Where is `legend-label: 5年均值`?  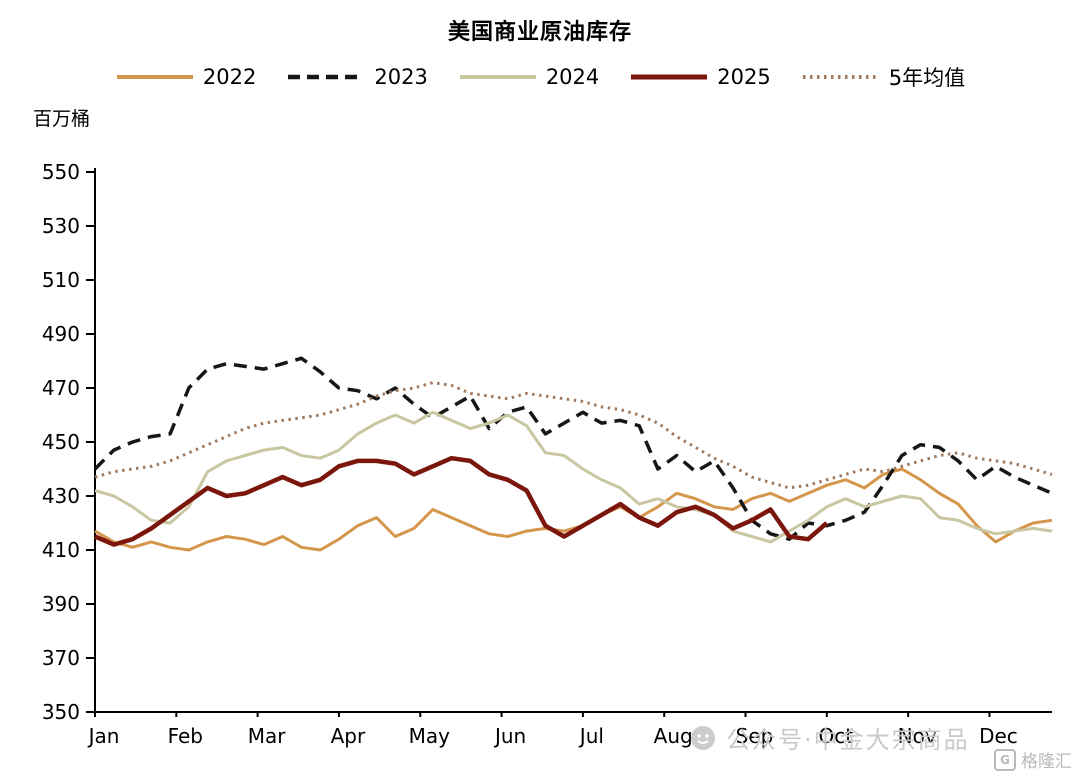 legend-label: 5年均值 is located at coordinates (927, 78).